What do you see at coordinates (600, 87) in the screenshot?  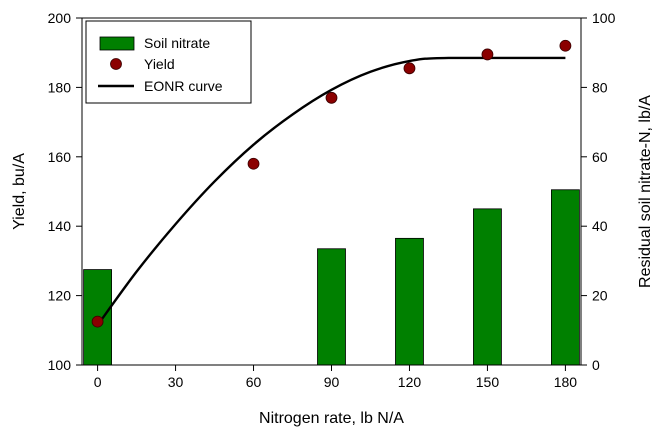 I see `y-right-tick-label: 80` at bounding box center [600, 87].